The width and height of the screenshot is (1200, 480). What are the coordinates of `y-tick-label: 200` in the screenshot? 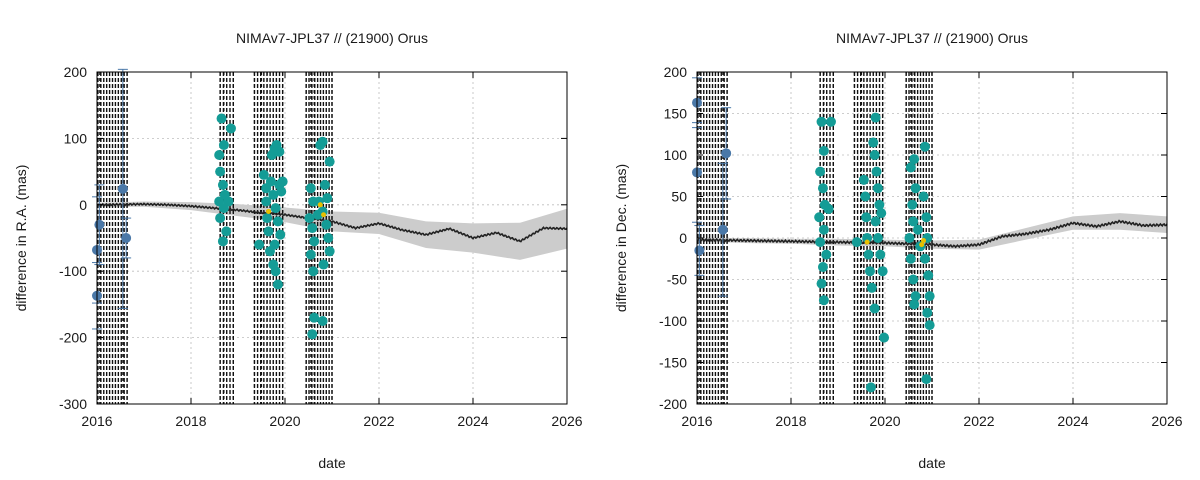 It's located at (676, 72).